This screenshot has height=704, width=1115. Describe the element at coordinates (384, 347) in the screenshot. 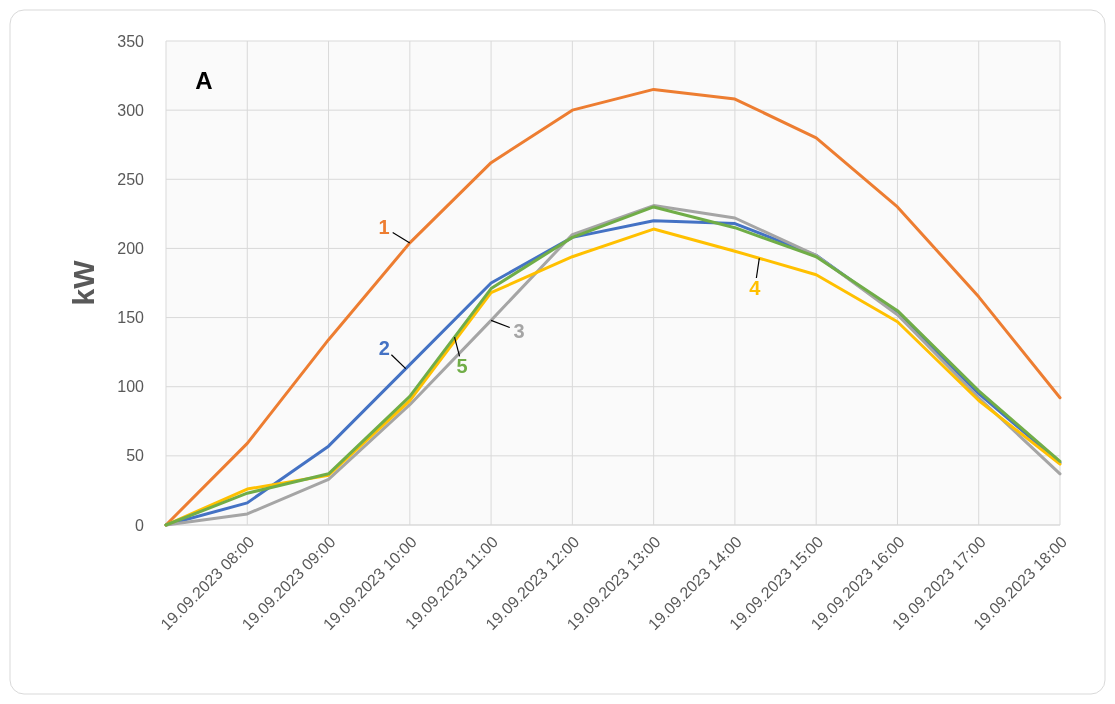

I see `series-label: 2` at that location.